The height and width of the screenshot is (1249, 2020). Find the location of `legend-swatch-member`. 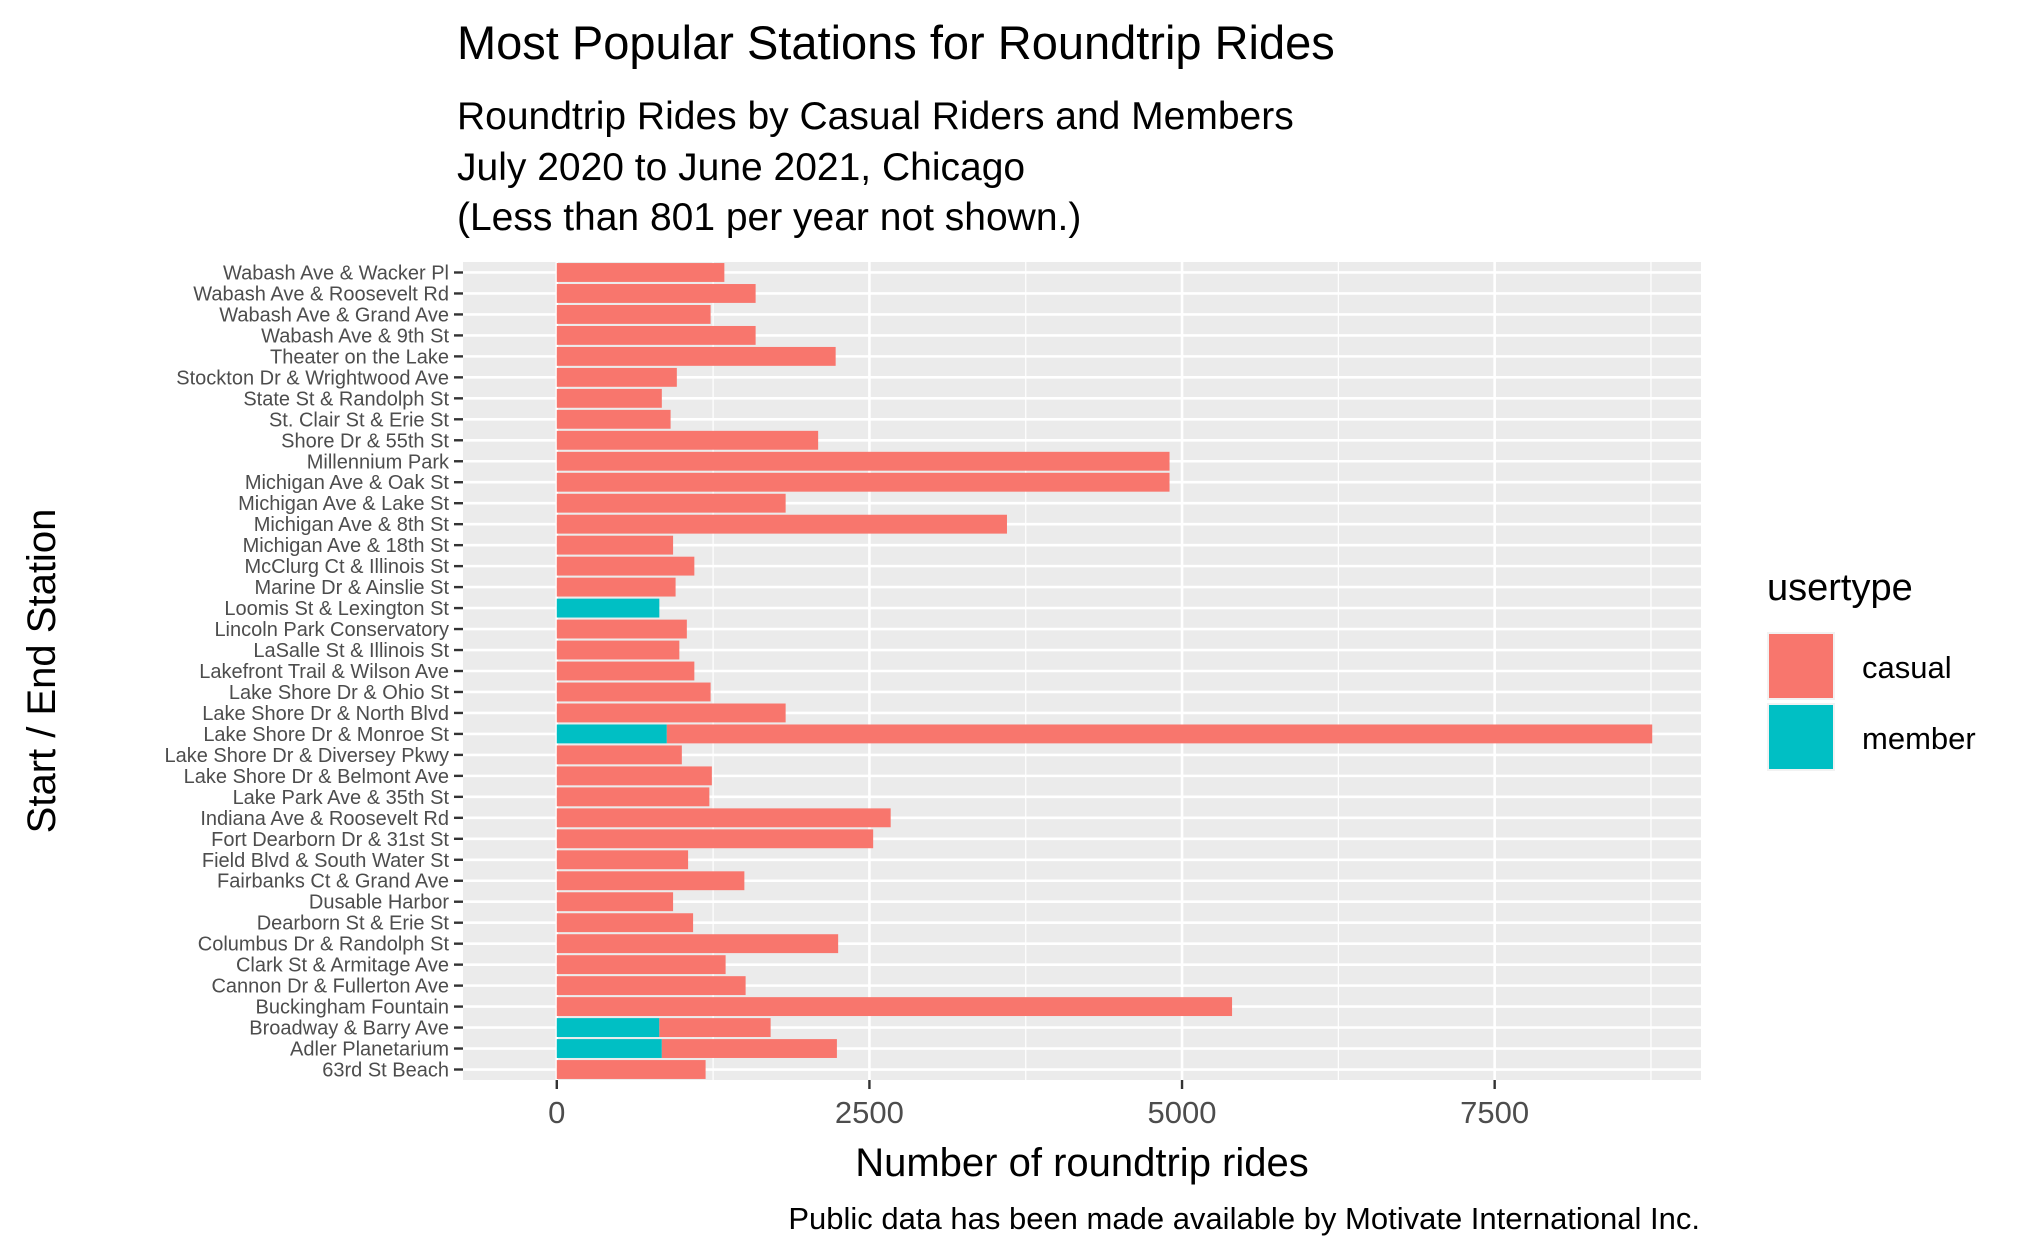

legend-swatch-member is located at coordinates (1801, 737).